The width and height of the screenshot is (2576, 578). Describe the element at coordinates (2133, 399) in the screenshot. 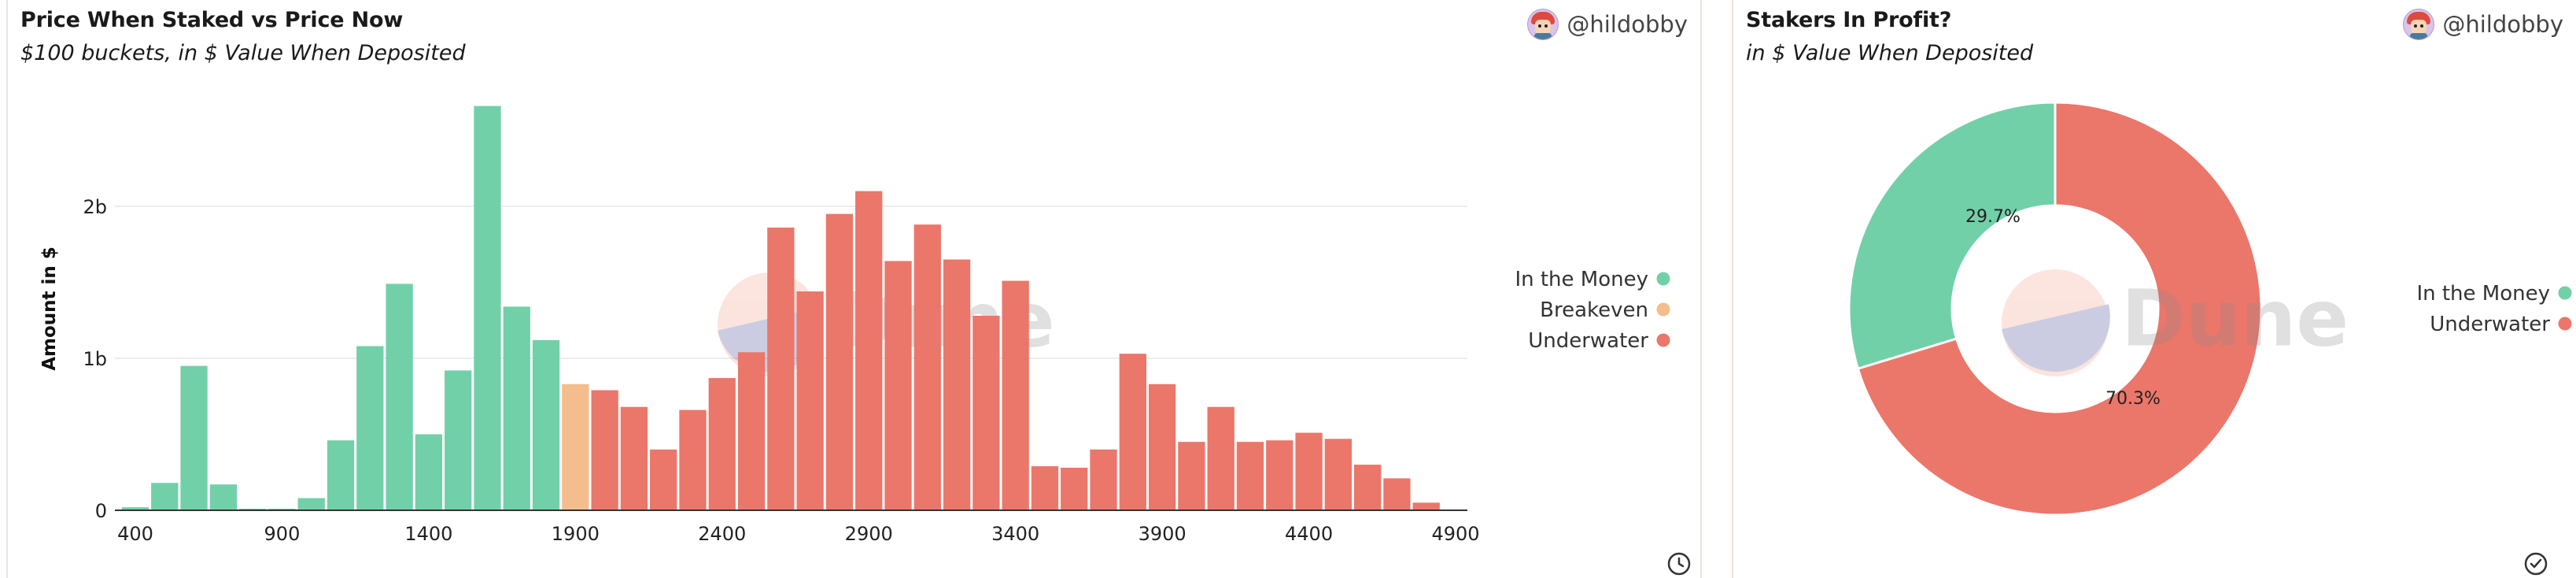

I see `slice-label: 70.3%` at that location.